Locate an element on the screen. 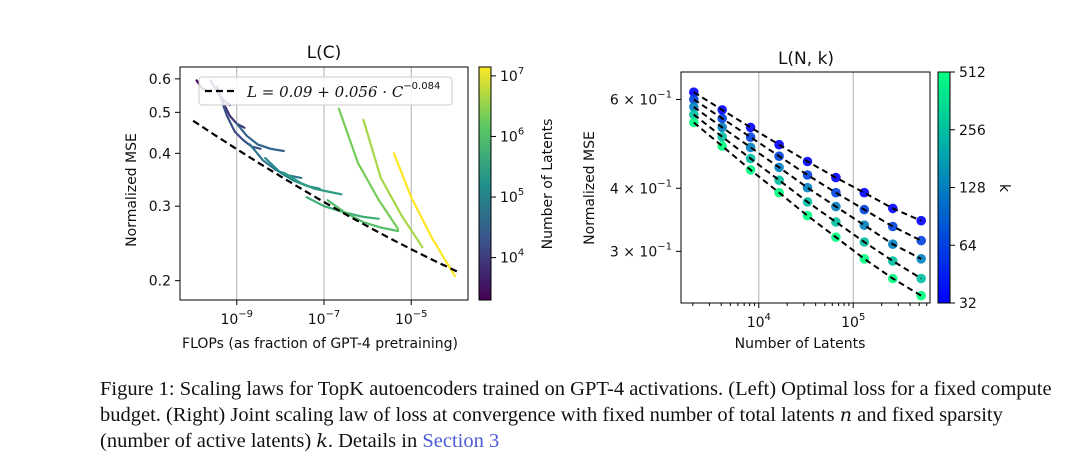  left-colorbar-tick-label-exponent: 7 is located at coordinates (521, 71).